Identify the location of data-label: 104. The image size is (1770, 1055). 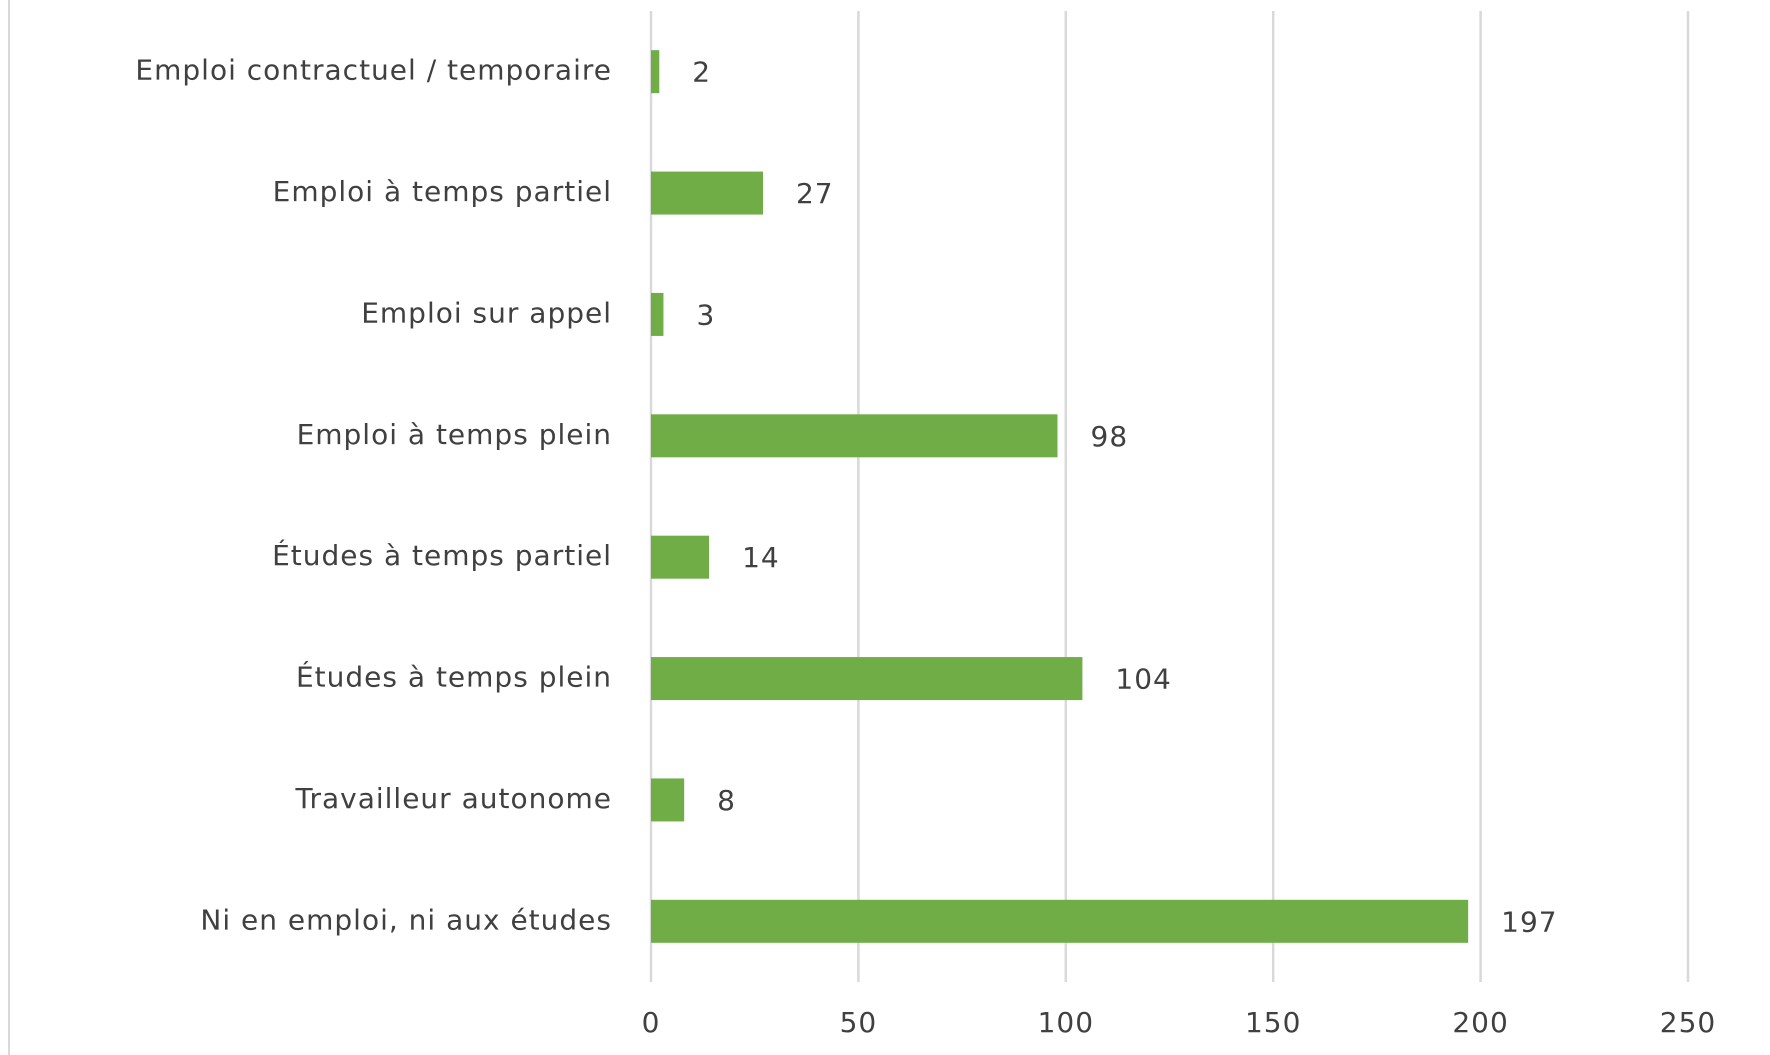
(1143, 679).